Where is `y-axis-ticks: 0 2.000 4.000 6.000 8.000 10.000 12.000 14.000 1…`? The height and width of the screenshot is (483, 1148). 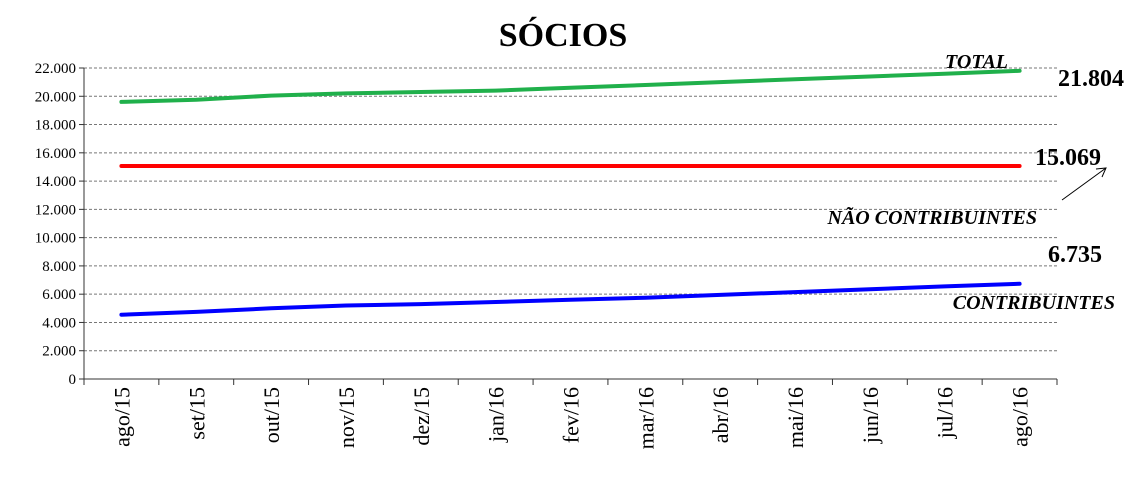
y-axis-ticks: 0 2.000 4.000 6.000 8.000 10.000 12.000 14.000 1… is located at coordinates (59, 224).